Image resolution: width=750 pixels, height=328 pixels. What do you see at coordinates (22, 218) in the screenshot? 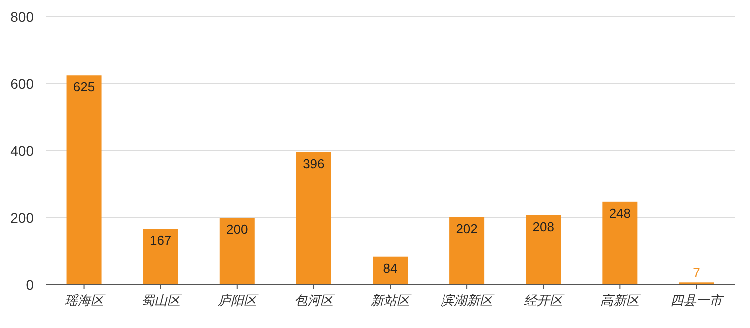
I see `y-tick-label: 200` at bounding box center [22, 218].